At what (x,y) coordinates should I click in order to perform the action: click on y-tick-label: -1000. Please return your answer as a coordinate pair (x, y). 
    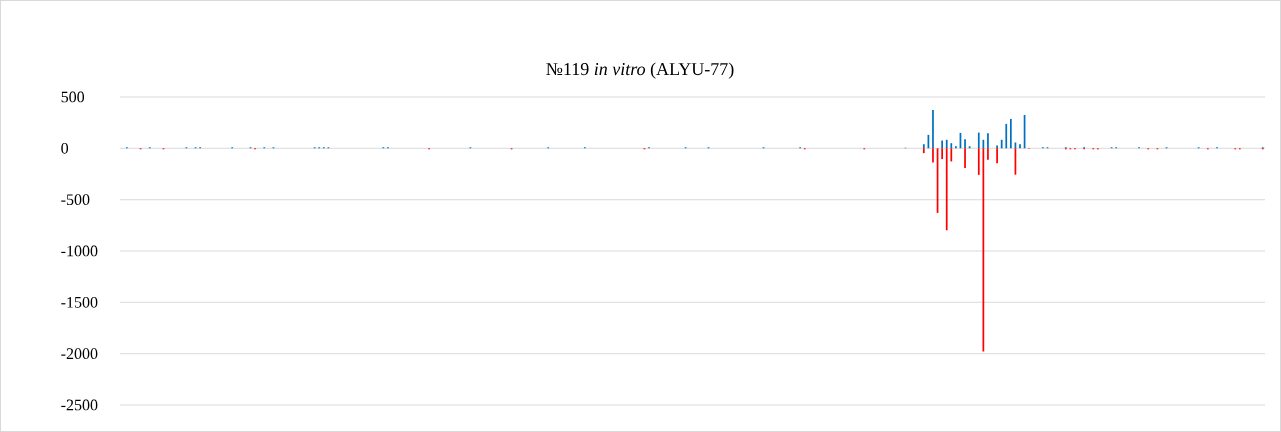
    Looking at the image, I should click on (79, 251).